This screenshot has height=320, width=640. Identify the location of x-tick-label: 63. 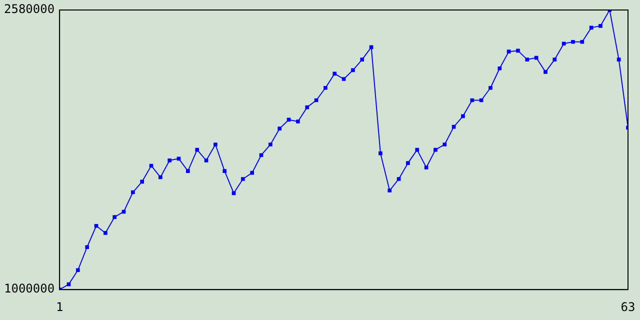
(628, 307).